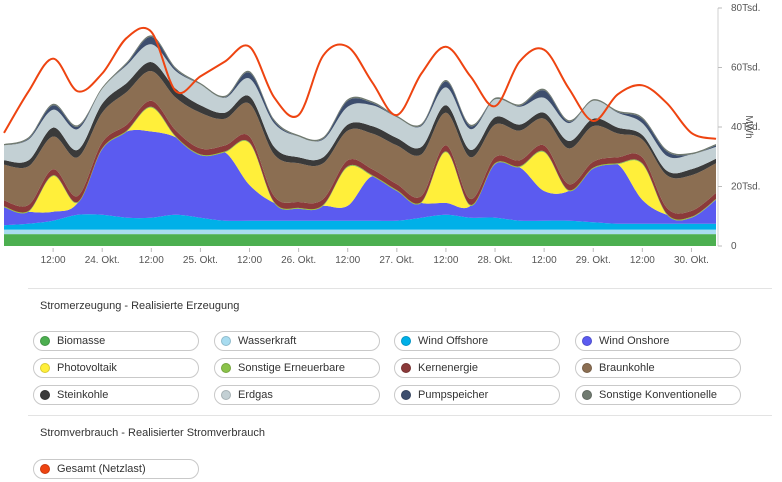 The width and height of the screenshot is (782, 482). What do you see at coordinates (140, 306) in the screenshot?
I see `legend-section-title-generation: Stromerzeugung - Realisierte Erzeugung` at bounding box center [140, 306].